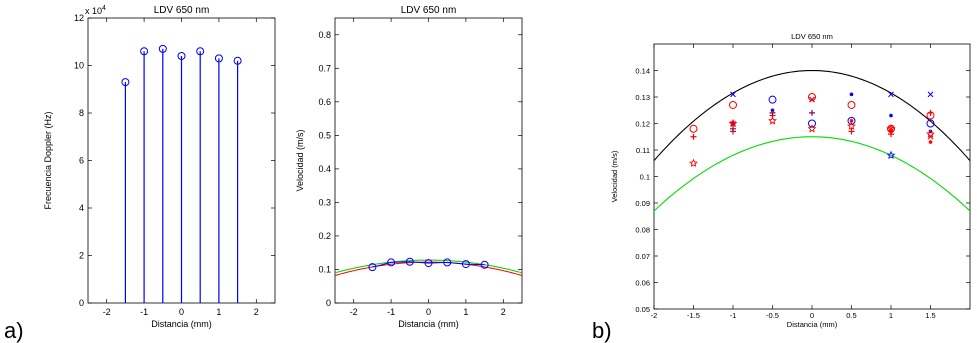 This screenshot has width=977, height=343. Describe the element at coordinates (81, 161) in the screenshot. I see `y-tick-label: 6` at that location.